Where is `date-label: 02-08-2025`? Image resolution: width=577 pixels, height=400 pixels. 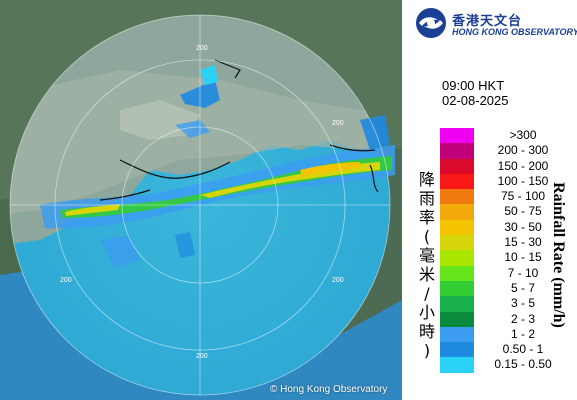
date-label: 02-08-2025 is located at coordinates (475, 100).